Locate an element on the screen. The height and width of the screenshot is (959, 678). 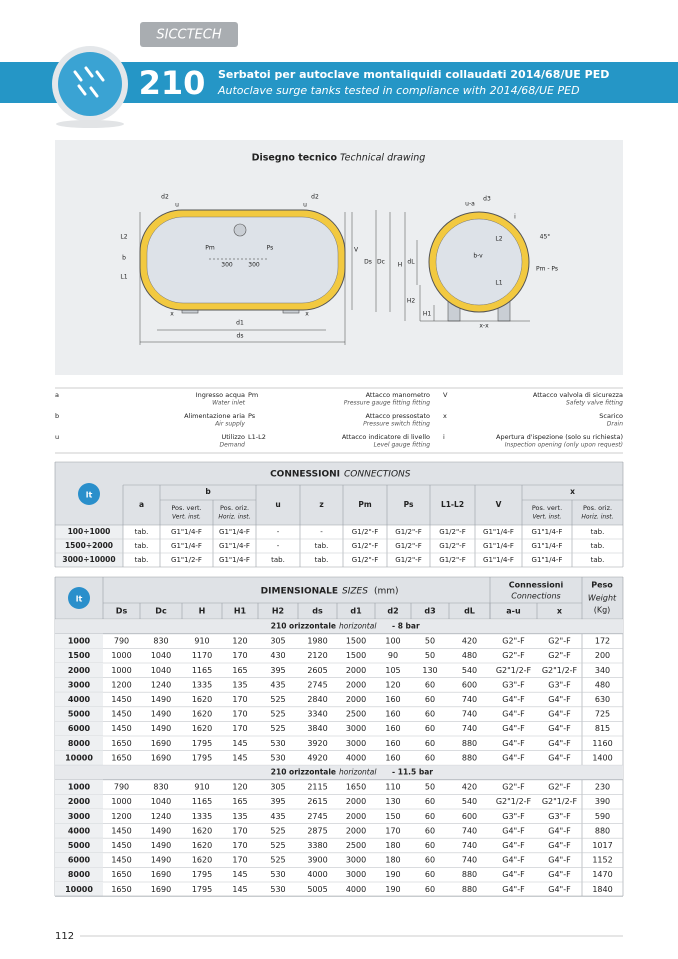
cell: 1000 is located at coordinates (121, 801).